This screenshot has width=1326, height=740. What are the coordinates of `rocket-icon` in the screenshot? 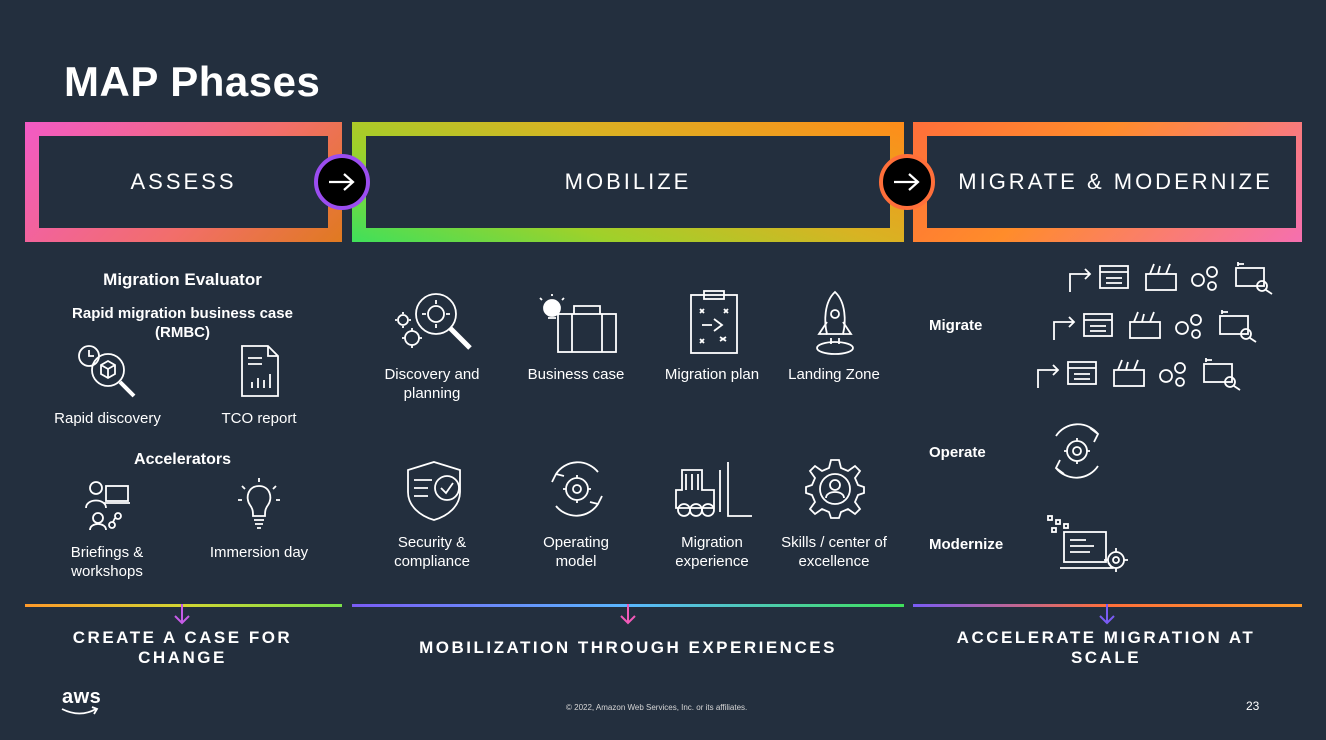 It's located at (835, 322).